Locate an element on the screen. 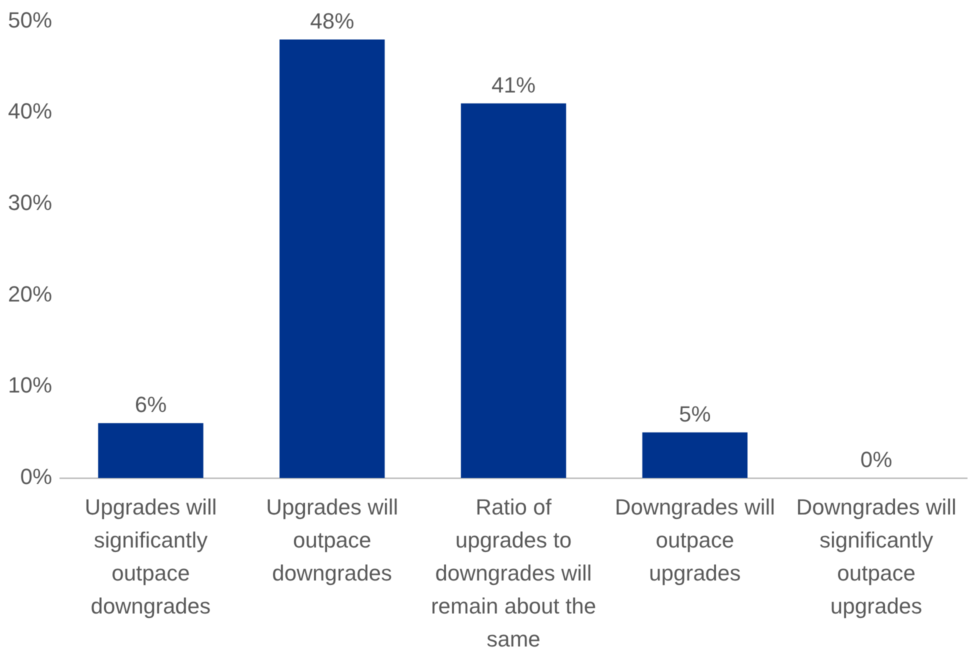  data-label: 48% is located at coordinates (332, 21).